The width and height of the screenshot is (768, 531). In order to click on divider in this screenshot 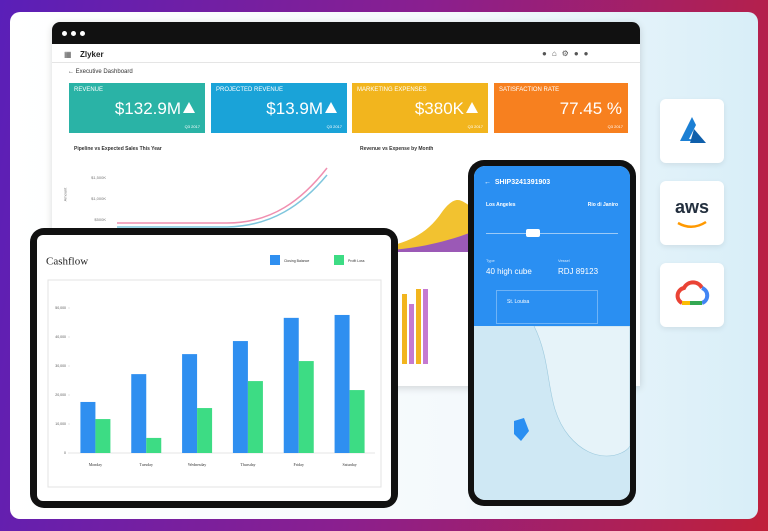, I will do `click(346, 62)`.